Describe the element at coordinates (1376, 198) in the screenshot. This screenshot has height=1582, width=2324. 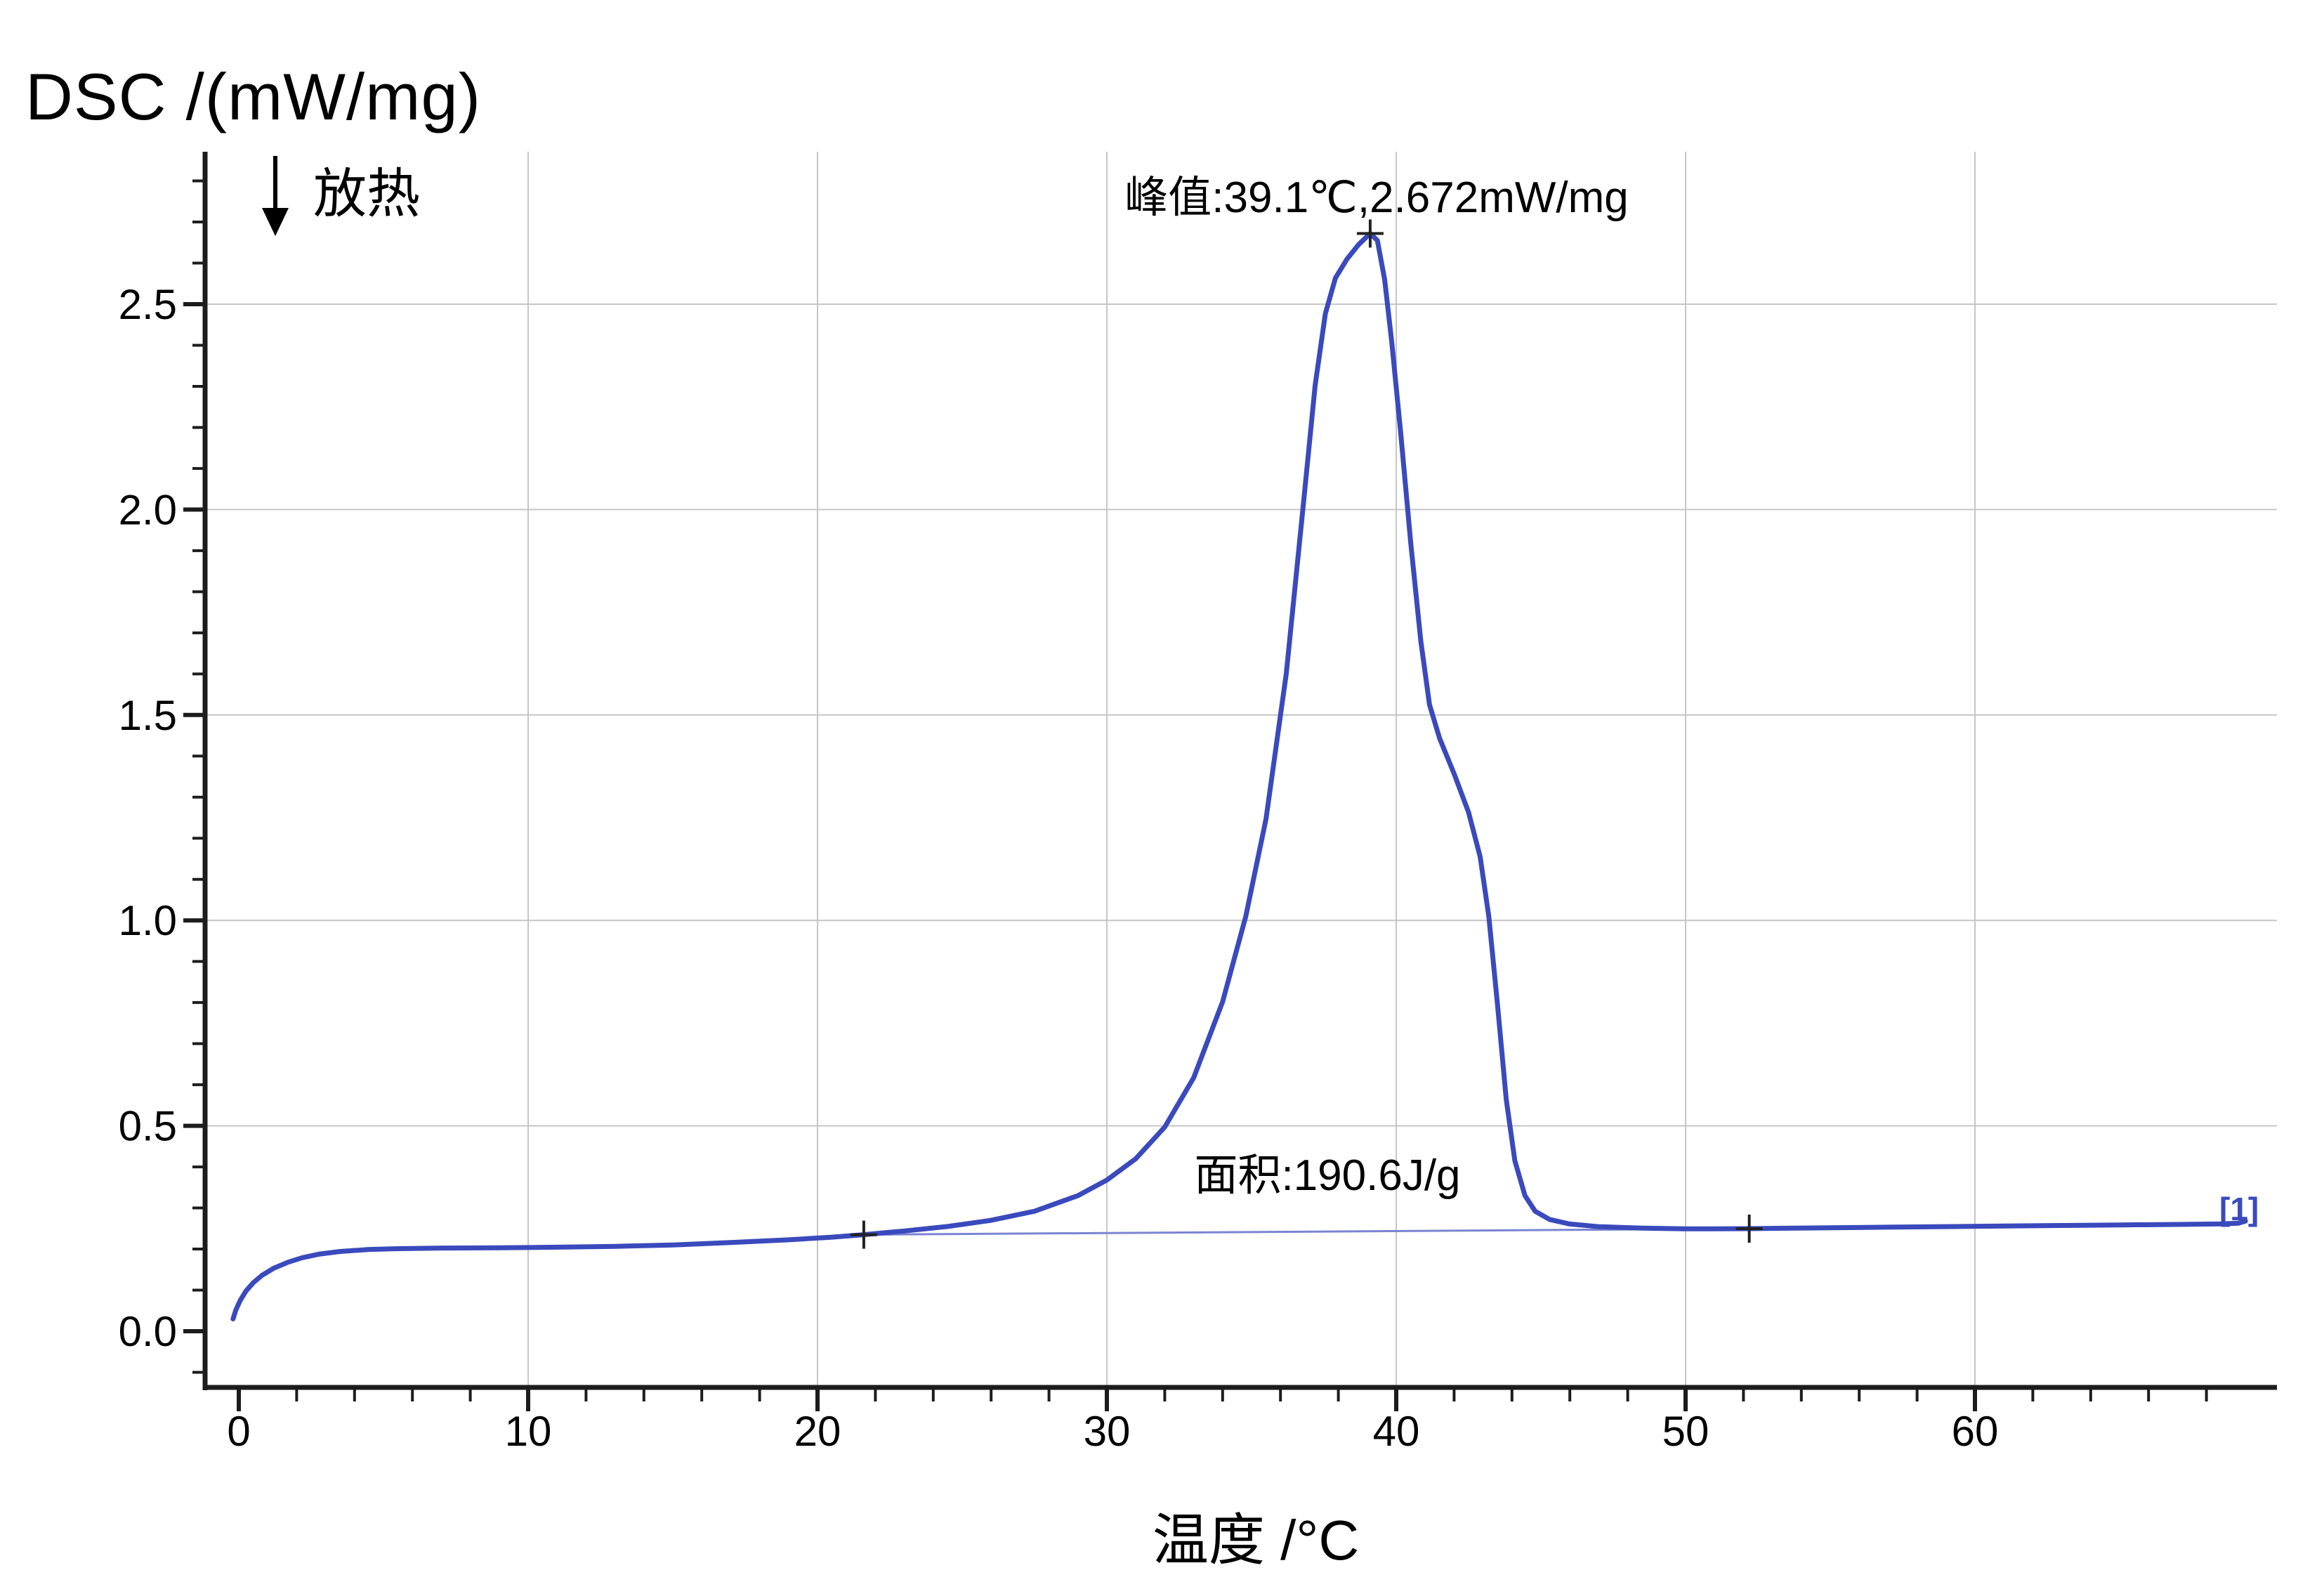
I see `peak-annotation: 峰值:39.1℃,2.672mW/mg` at that location.